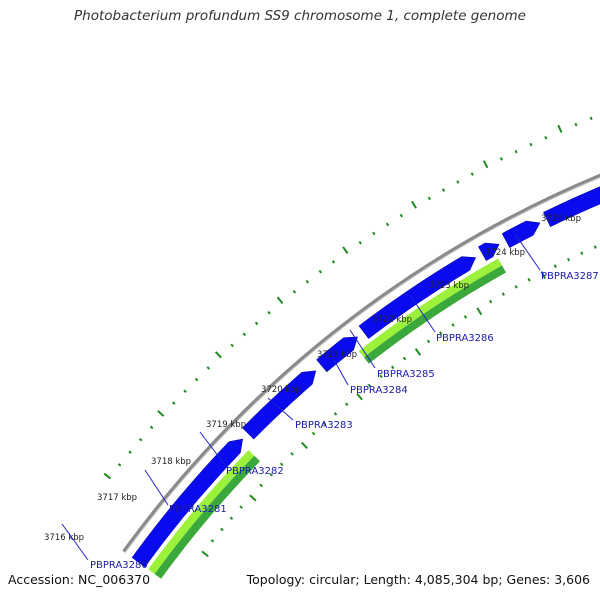 The height and width of the screenshot is (600, 600). I want to click on gene-label: PBPRA3284, so click(379, 390).